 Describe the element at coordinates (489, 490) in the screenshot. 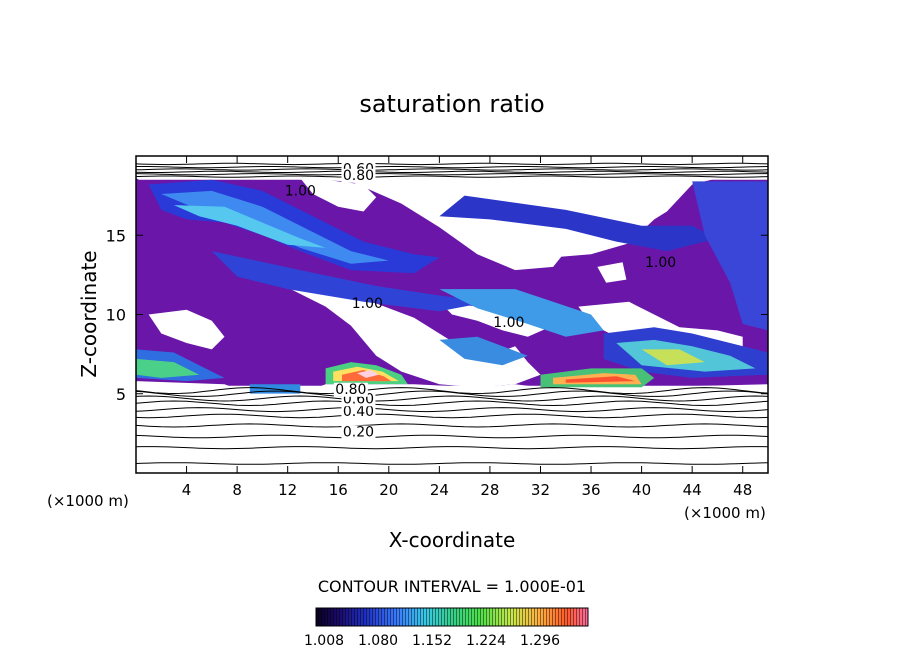

I see `x-tick-label: 28` at that location.